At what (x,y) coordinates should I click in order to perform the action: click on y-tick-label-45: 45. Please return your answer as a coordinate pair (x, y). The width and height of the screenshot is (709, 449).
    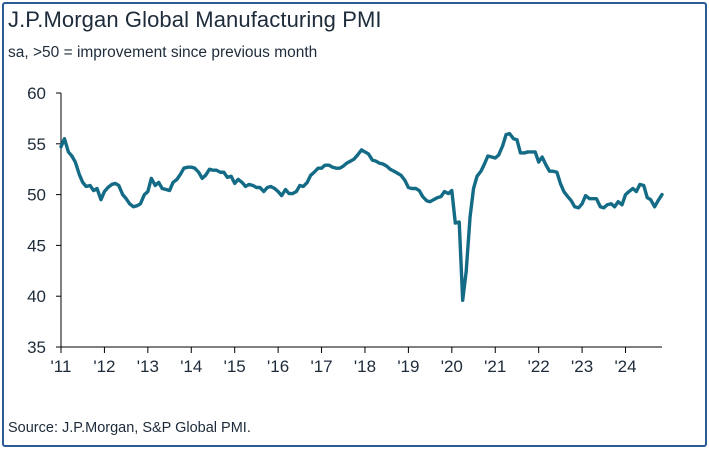
    Looking at the image, I should click on (36, 245).